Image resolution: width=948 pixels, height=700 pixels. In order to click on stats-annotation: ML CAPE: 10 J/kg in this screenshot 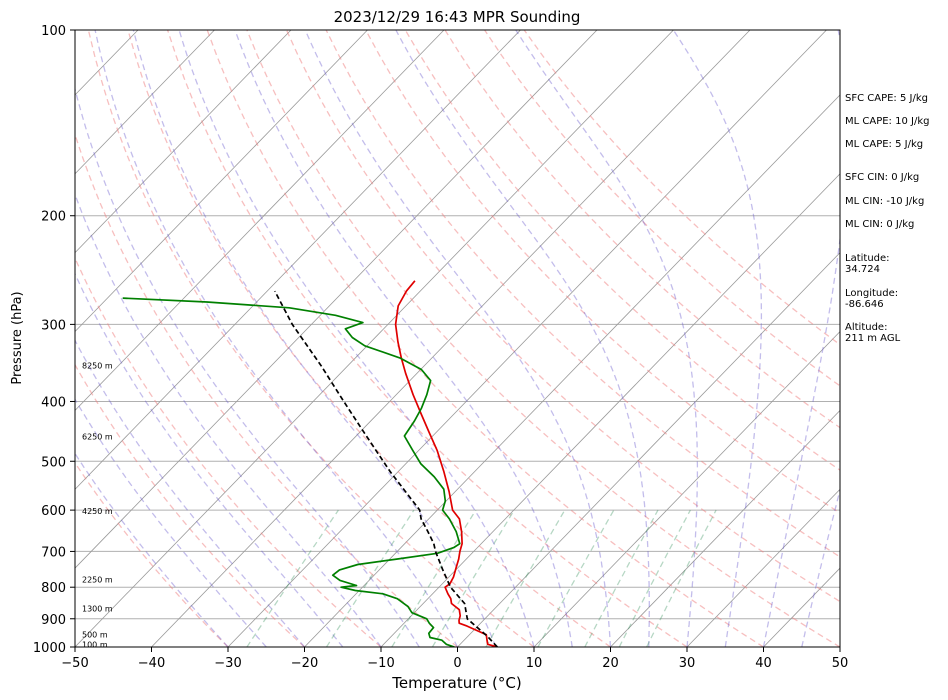, I will do `click(887, 121)`.